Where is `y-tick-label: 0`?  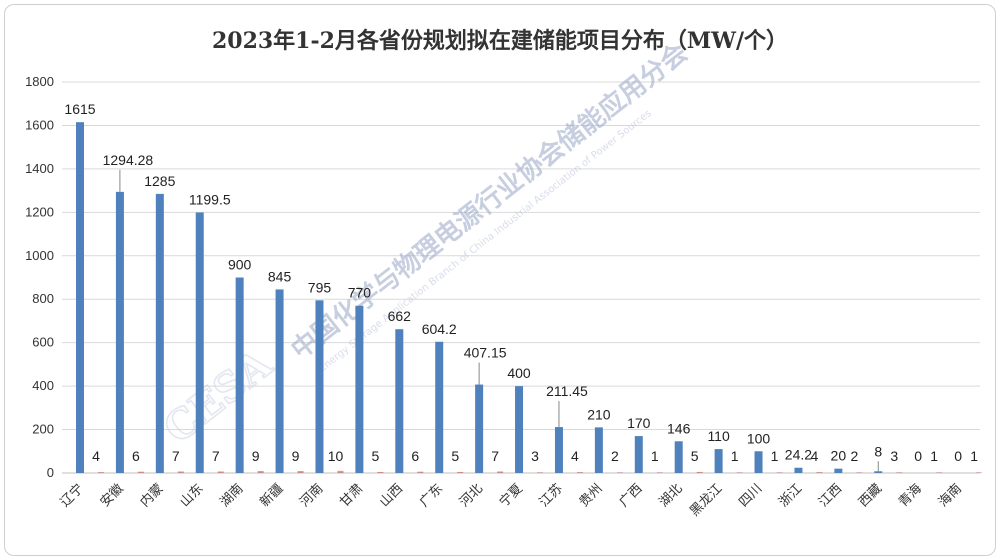
y-tick-label: 0 is located at coordinates (50, 472).